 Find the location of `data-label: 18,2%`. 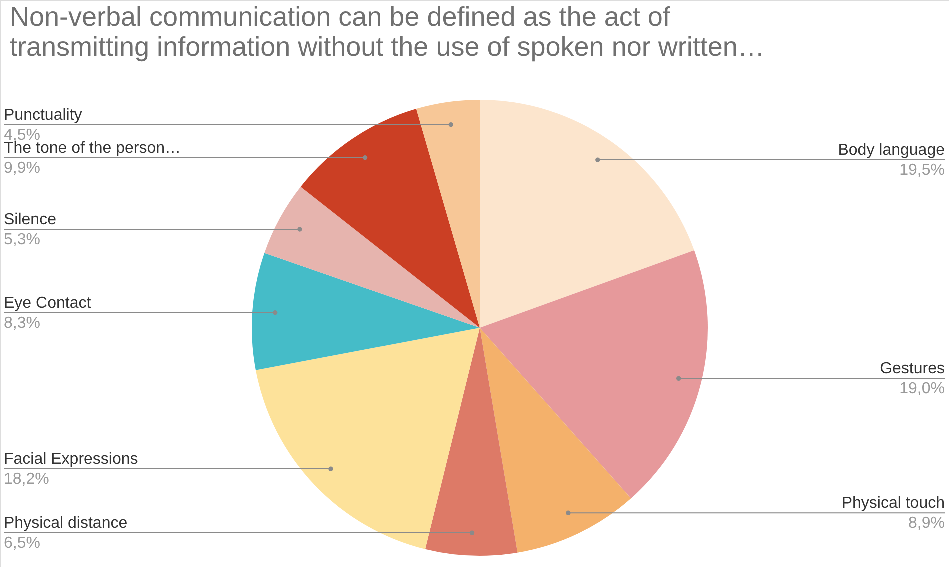

data-label: 18,2% is located at coordinates (27, 479).